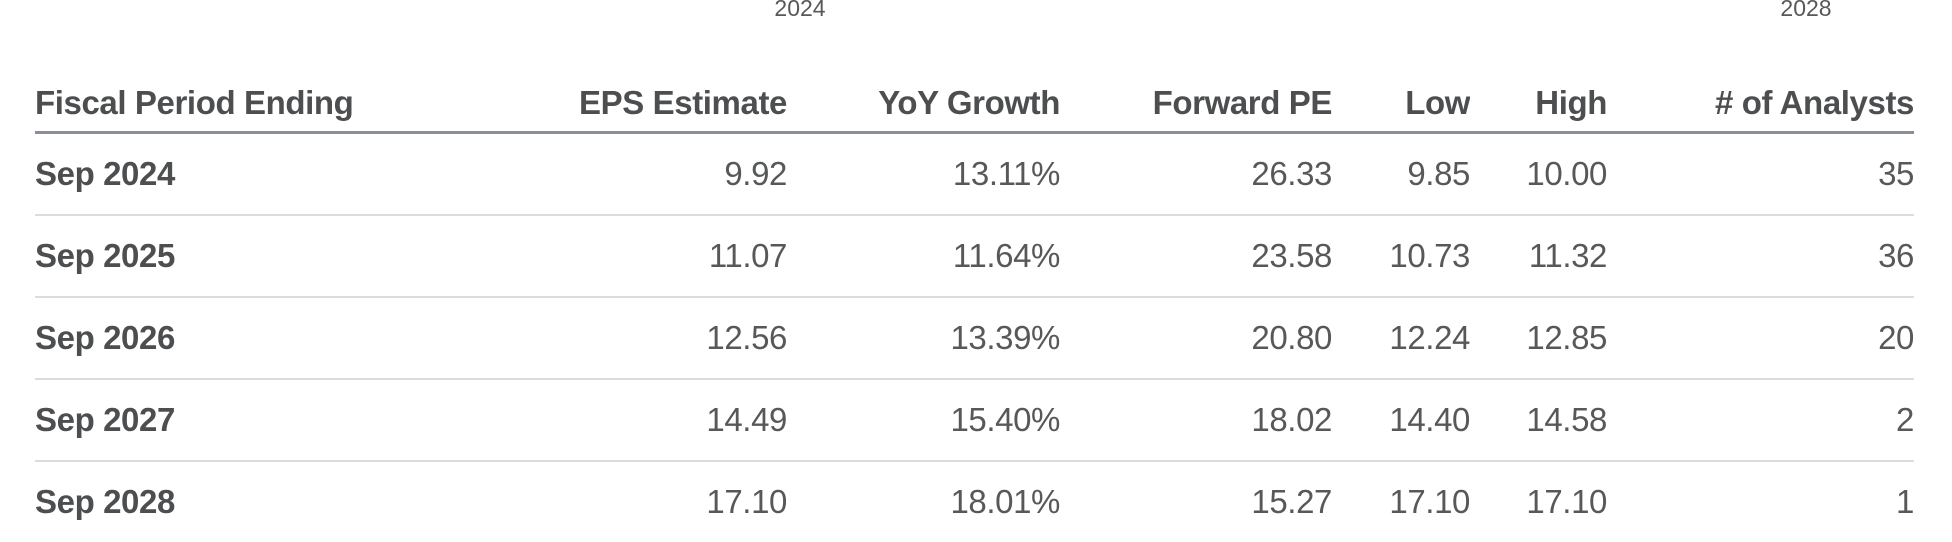 The width and height of the screenshot is (1952, 542). Describe the element at coordinates (1401, 98) in the screenshot. I see `column-header-low: Low` at that location.